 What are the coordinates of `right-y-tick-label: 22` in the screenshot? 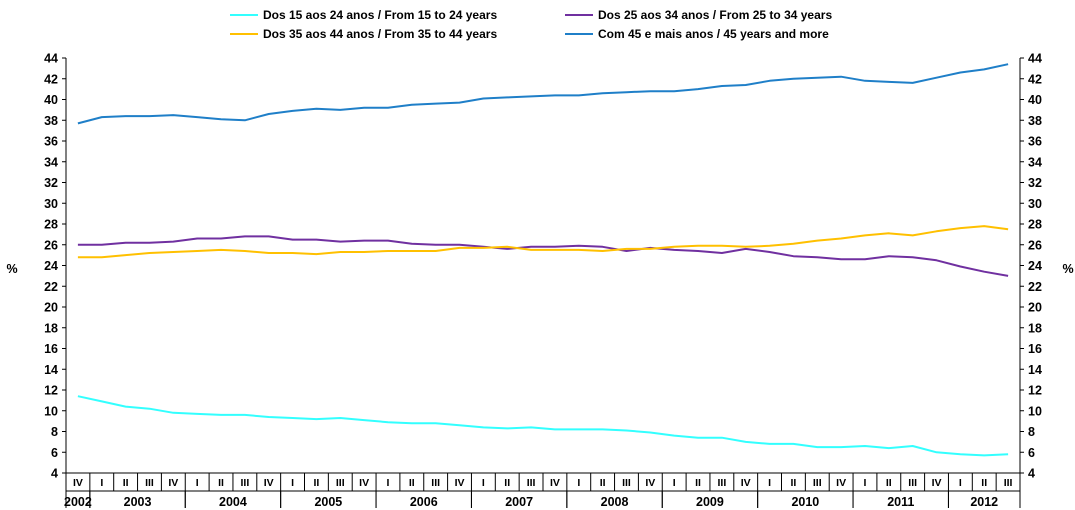 It's located at (1035, 287).